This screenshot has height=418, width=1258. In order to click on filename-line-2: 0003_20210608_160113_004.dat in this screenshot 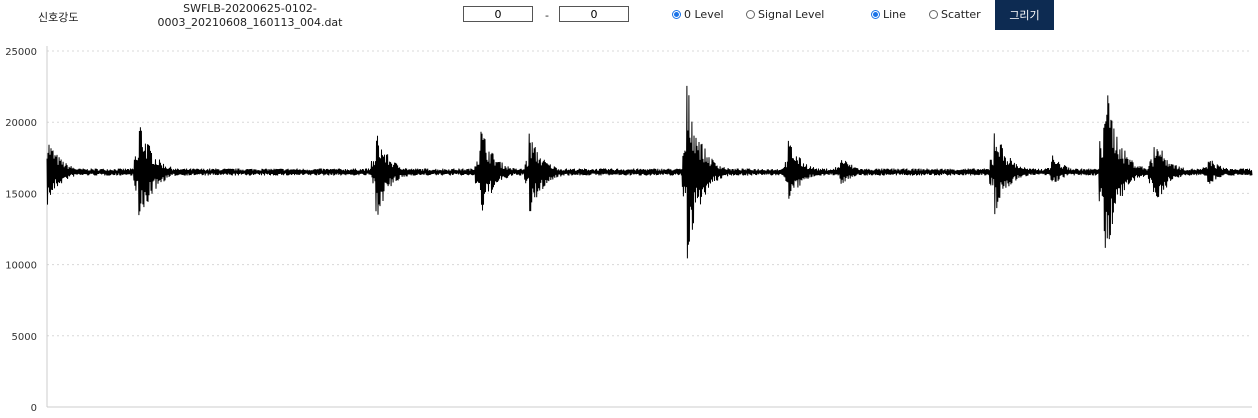, I will do `click(250, 22)`.